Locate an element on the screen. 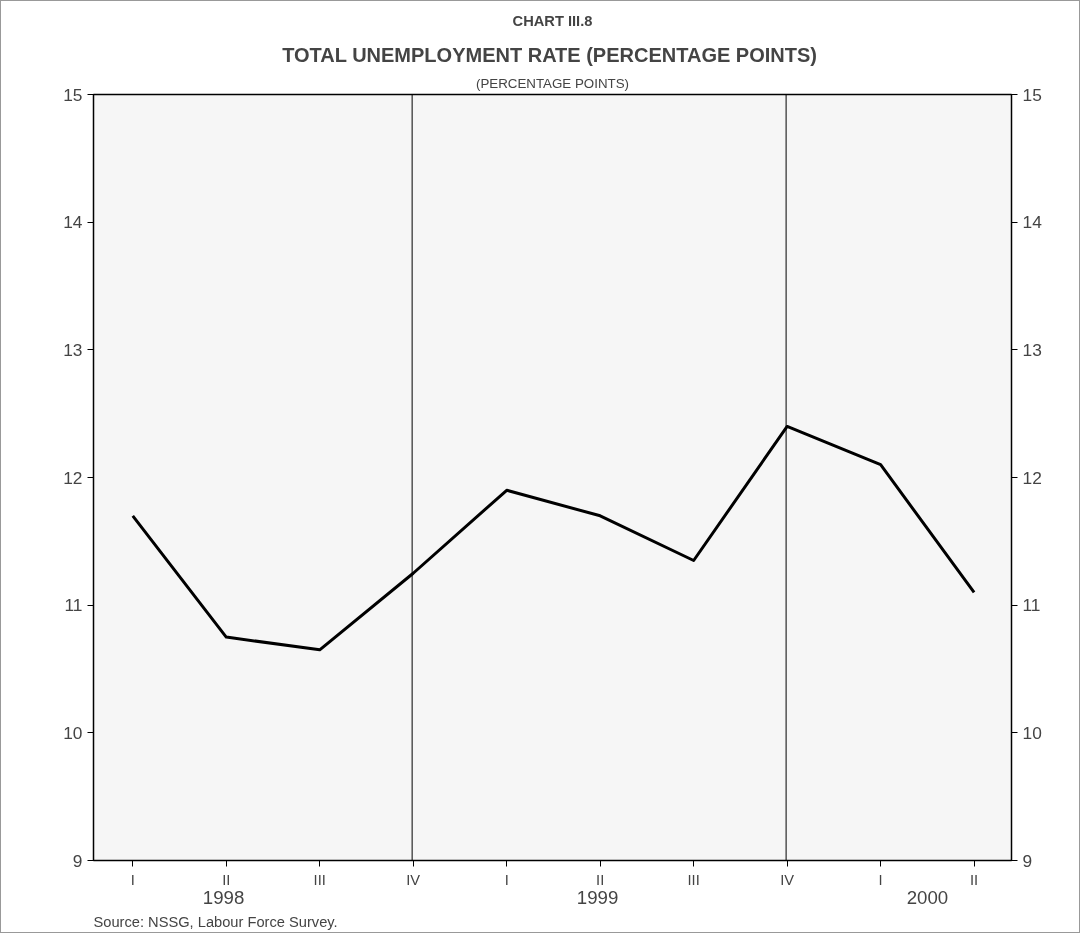 This screenshot has height=935, width=1082. y2-tick-label: 9 is located at coordinates (1027, 860).